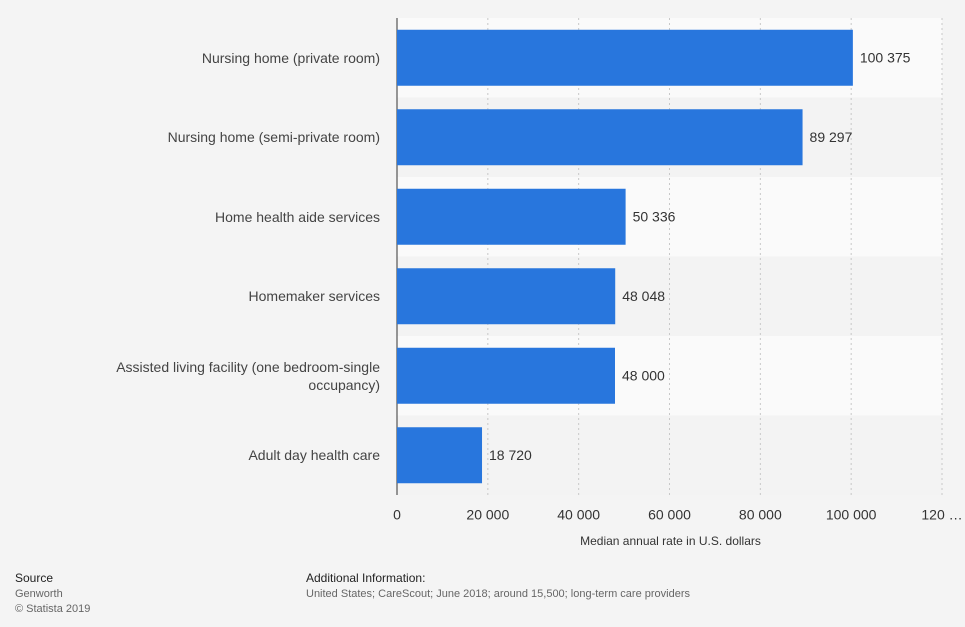 This screenshot has height=627, width=965. What do you see at coordinates (670, 541) in the screenshot?
I see `x-axis-title: Median annual rate in U.S. dollars` at bounding box center [670, 541].